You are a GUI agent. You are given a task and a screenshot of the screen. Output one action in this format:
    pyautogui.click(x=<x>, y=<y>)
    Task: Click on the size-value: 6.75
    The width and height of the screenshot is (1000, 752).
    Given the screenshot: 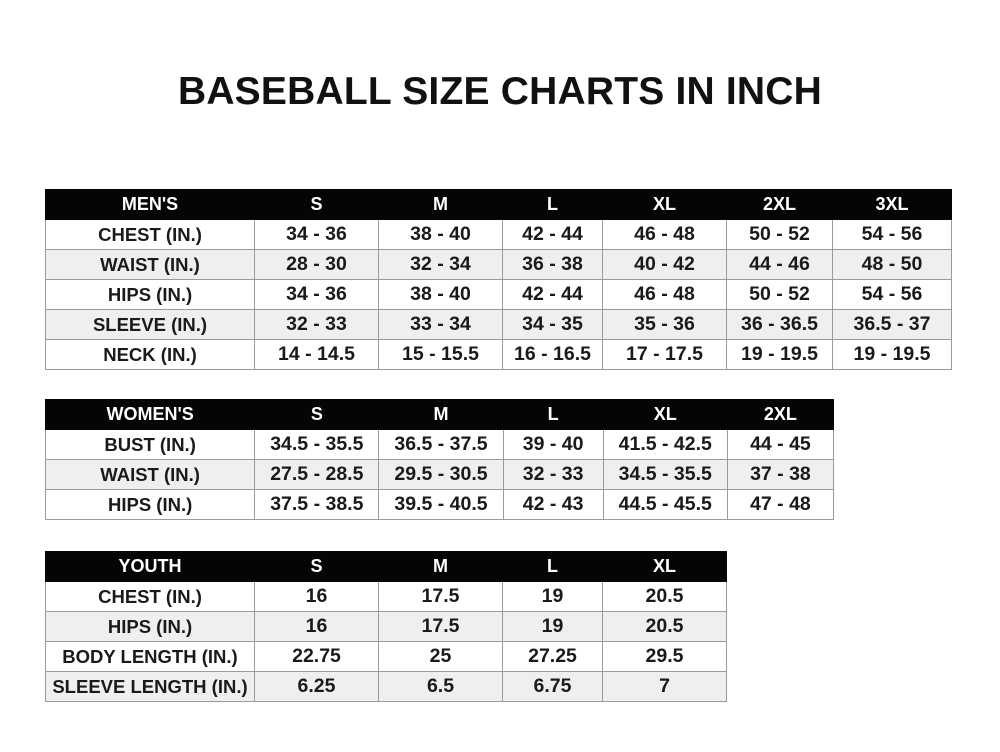 What is the action you would take?
    pyautogui.click(x=552, y=686)
    